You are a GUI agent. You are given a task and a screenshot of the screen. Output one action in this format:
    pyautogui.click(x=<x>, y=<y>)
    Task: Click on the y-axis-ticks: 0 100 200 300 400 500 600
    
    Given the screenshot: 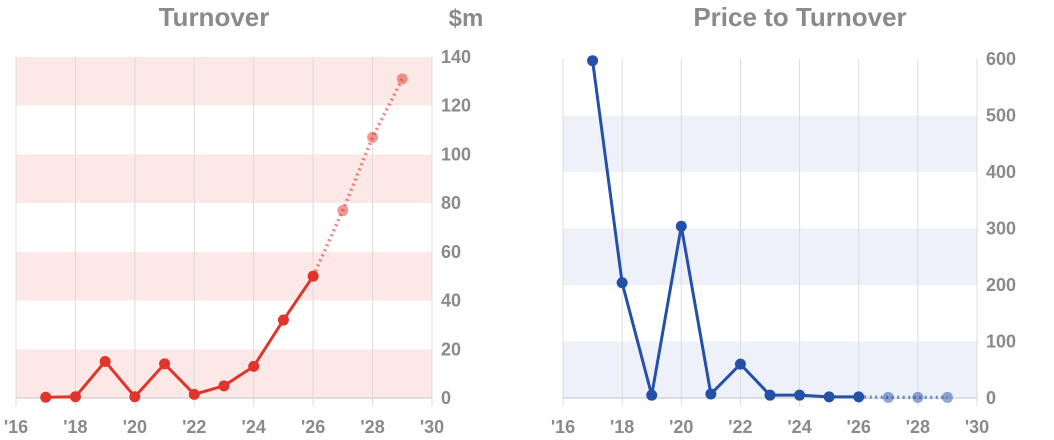 What is the action you would take?
    pyautogui.click(x=1001, y=228)
    